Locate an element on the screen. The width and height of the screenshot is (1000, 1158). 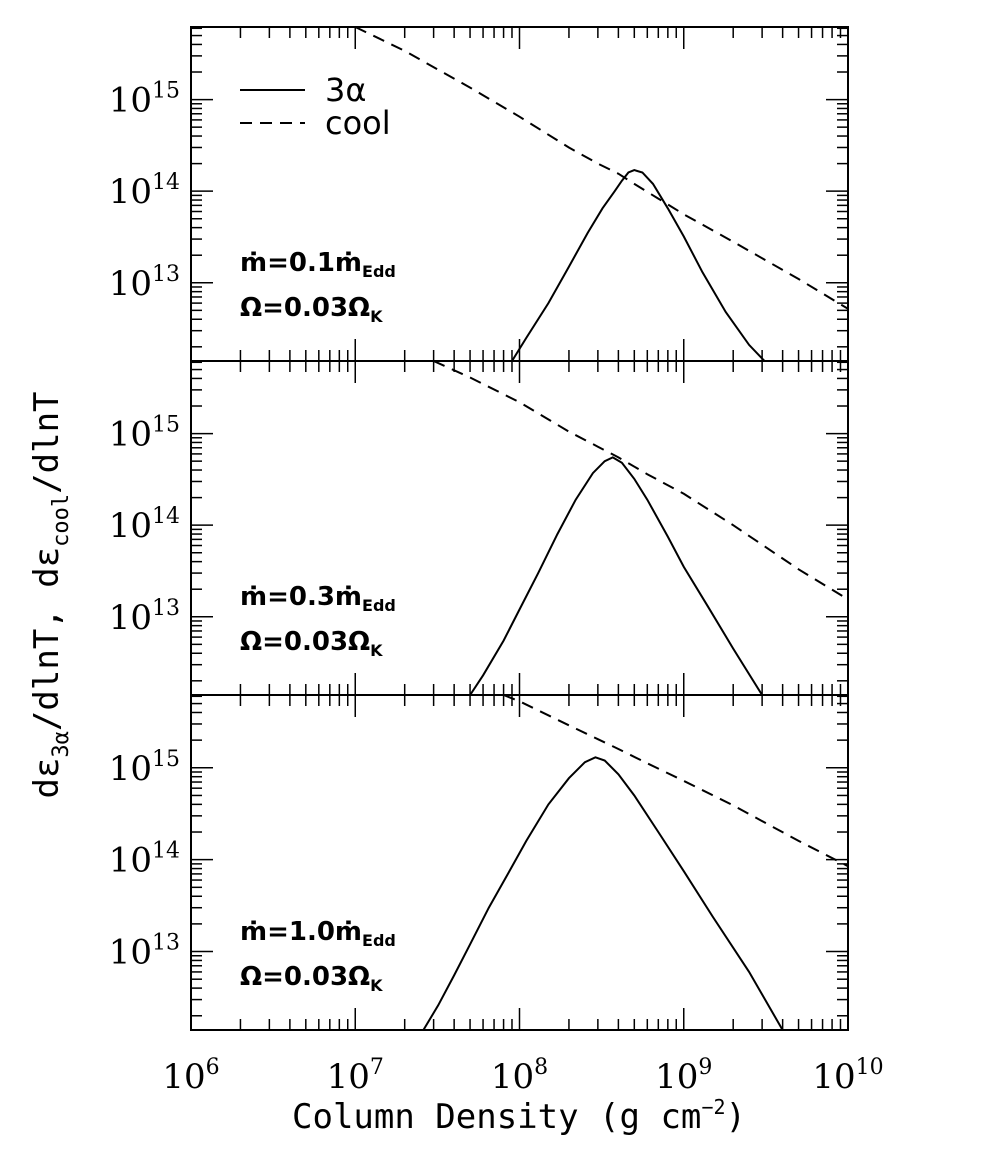
accretion-rate-label: ṁ=1.0ṁEdd is located at coordinates (318, 933).